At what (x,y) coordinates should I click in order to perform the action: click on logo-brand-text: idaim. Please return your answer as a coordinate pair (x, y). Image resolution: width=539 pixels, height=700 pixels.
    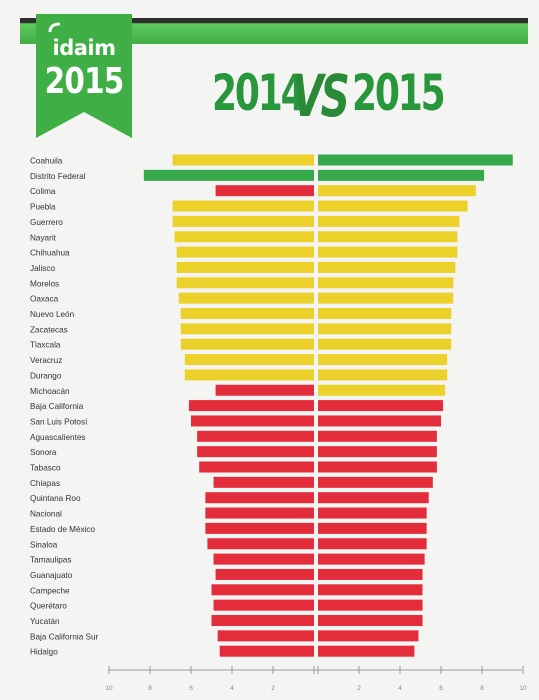
    Looking at the image, I should click on (84, 48).